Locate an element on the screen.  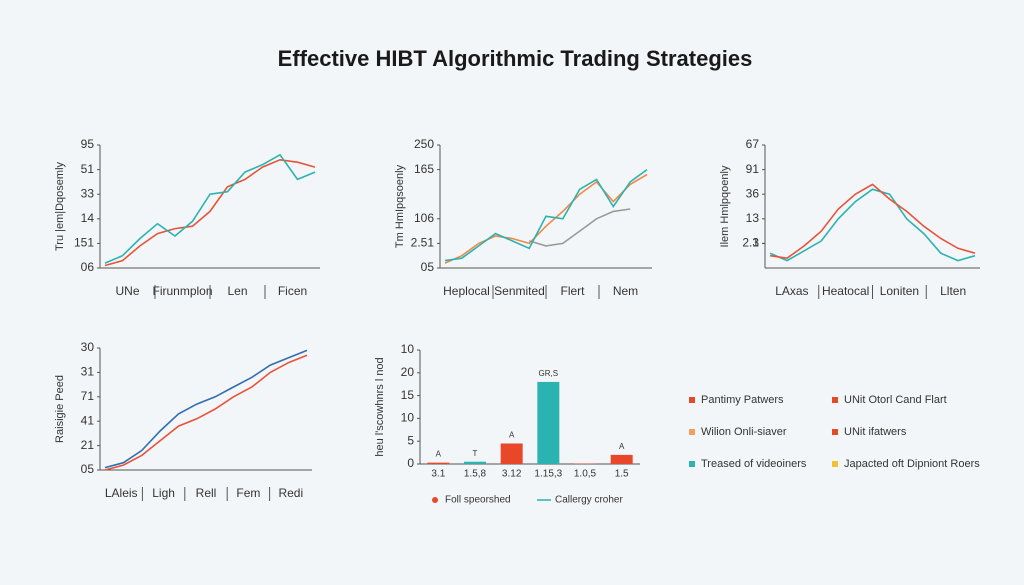
legend-label: Foll speorshed is located at coordinates (478, 500).